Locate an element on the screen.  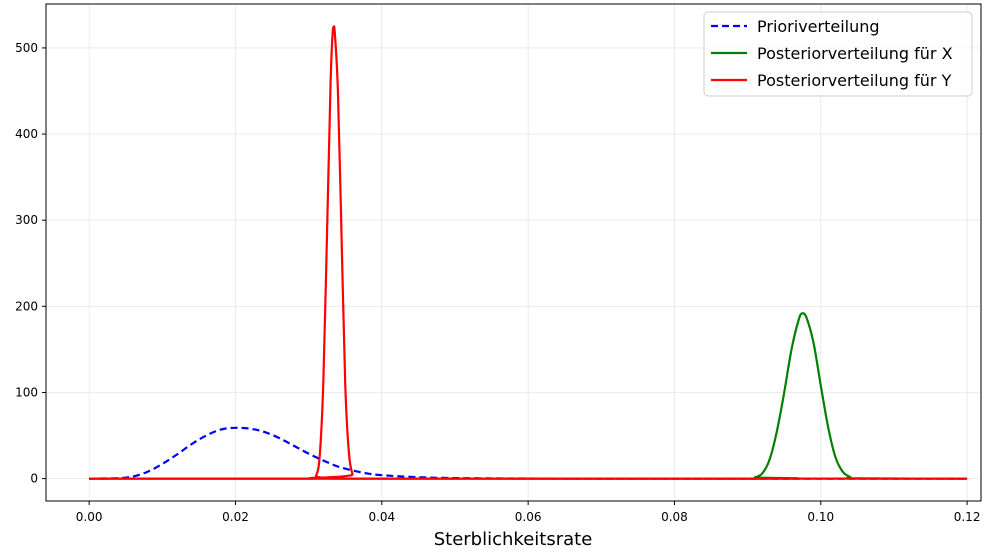
x-tick-label: 0.06 is located at coordinates (528, 517).